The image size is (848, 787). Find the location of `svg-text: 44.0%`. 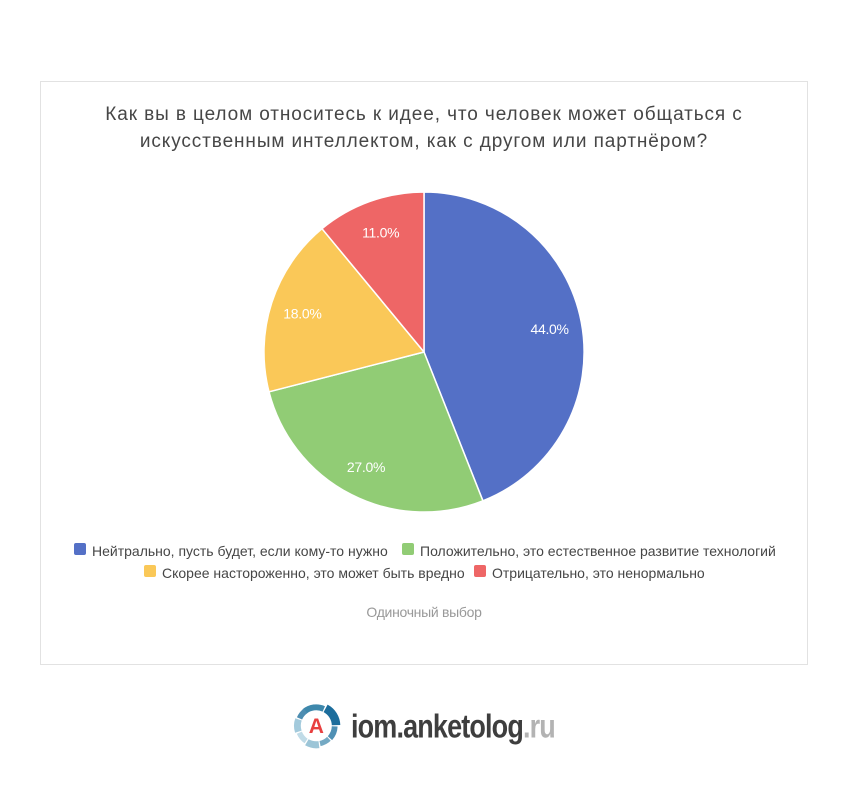

svg-text: 44.0% is located at coordinates (549, 329).